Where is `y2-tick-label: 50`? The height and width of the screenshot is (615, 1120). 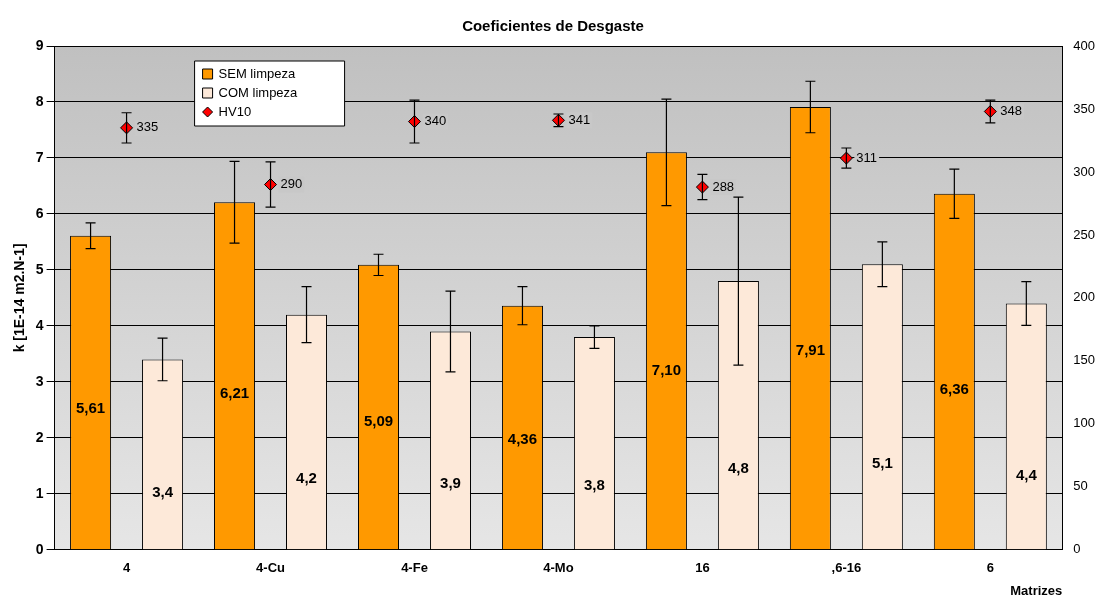 y2-tick-label: 50 is located at coordinates (1080, 486).